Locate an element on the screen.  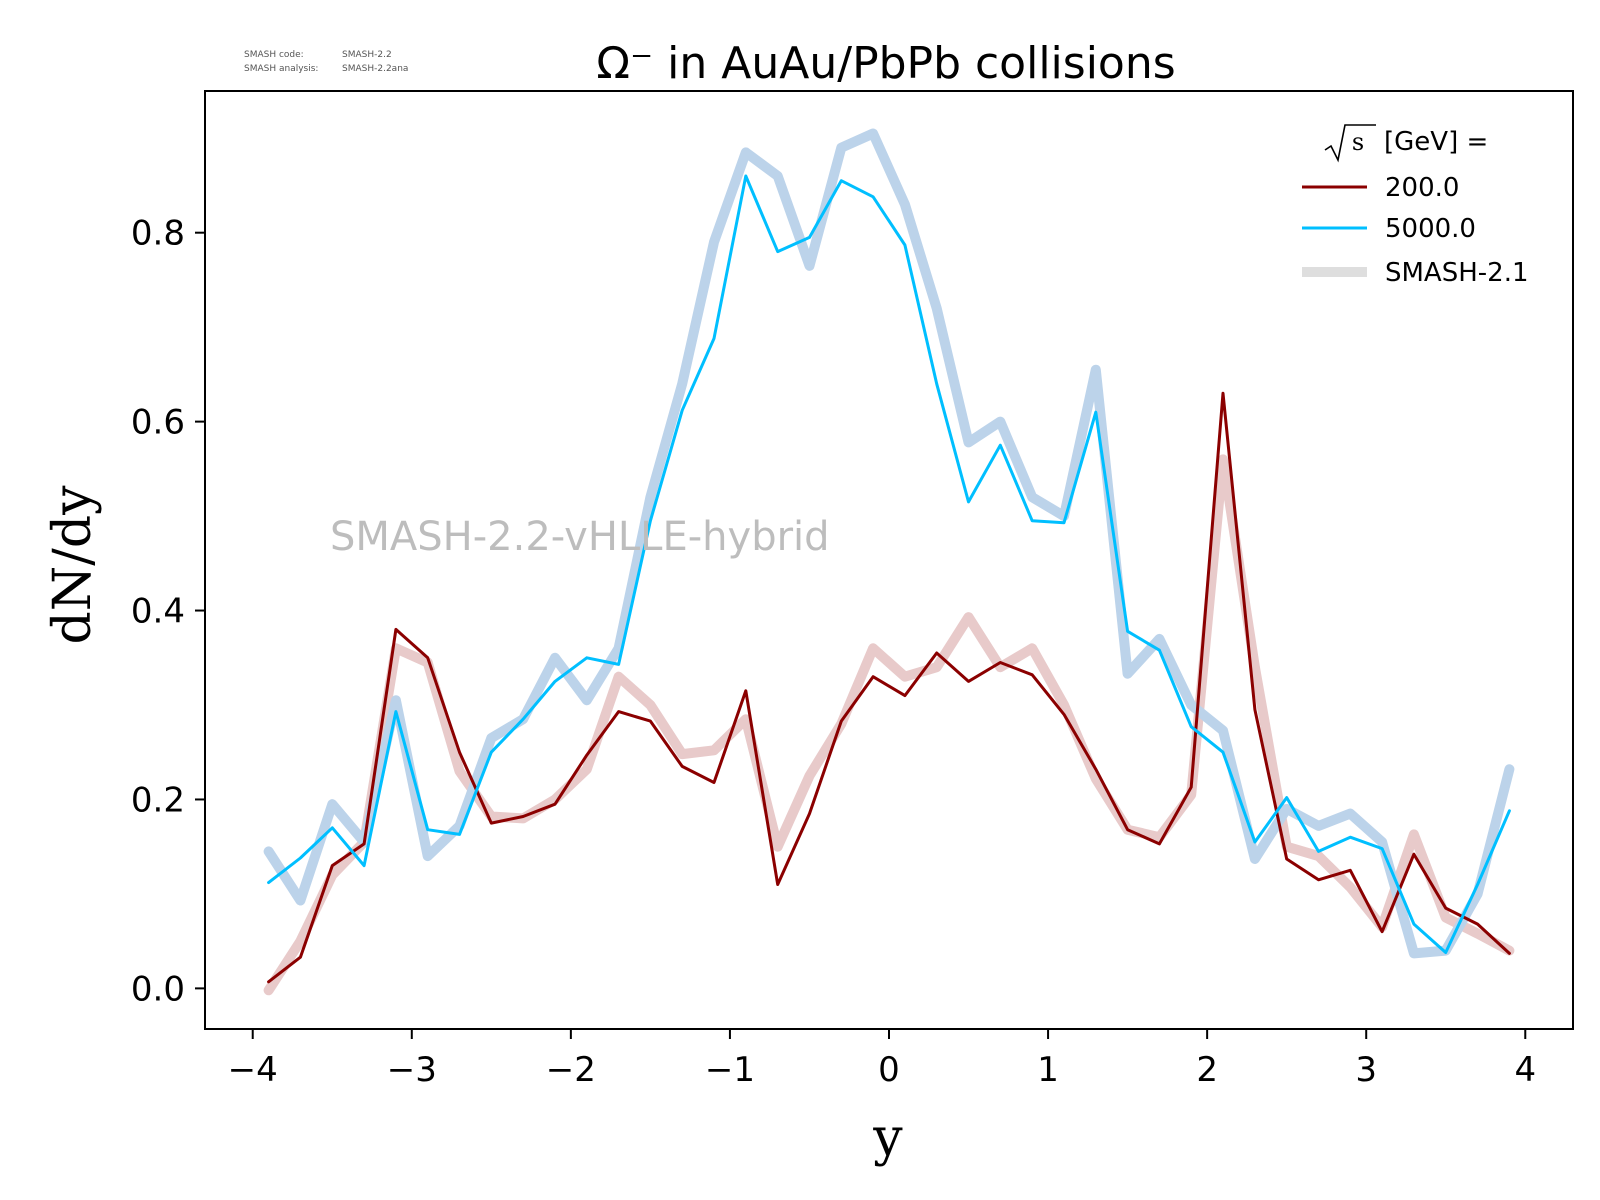
watermark: SMASH-2.2-vHLLE-hybrid is located at coordinates (580, 537).